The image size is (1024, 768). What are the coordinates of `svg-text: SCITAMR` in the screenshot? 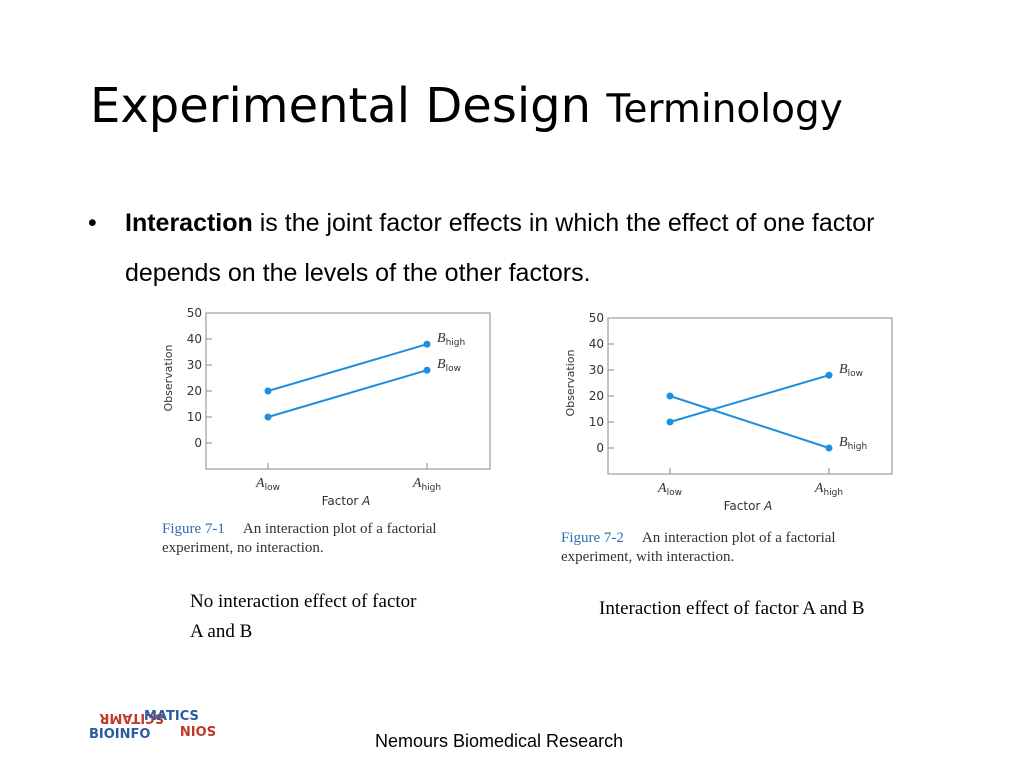 It's located at (131, 717).